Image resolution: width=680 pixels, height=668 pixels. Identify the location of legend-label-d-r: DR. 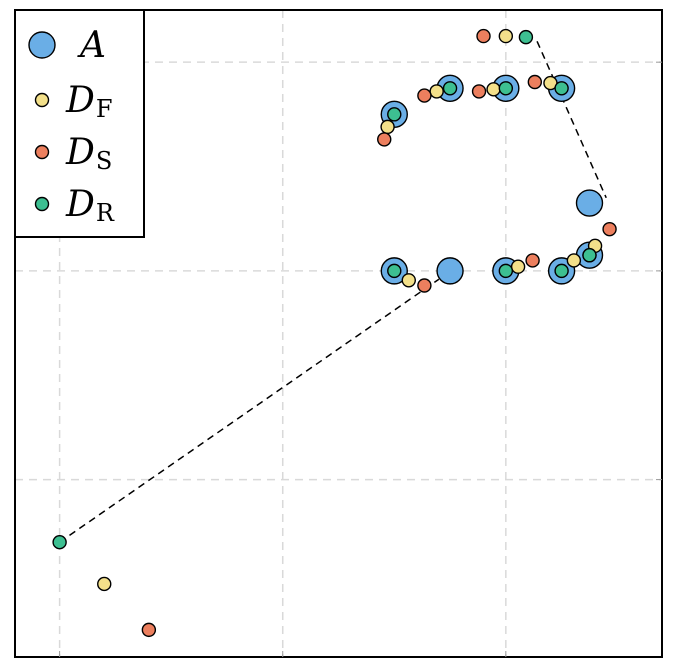
(90, 205).